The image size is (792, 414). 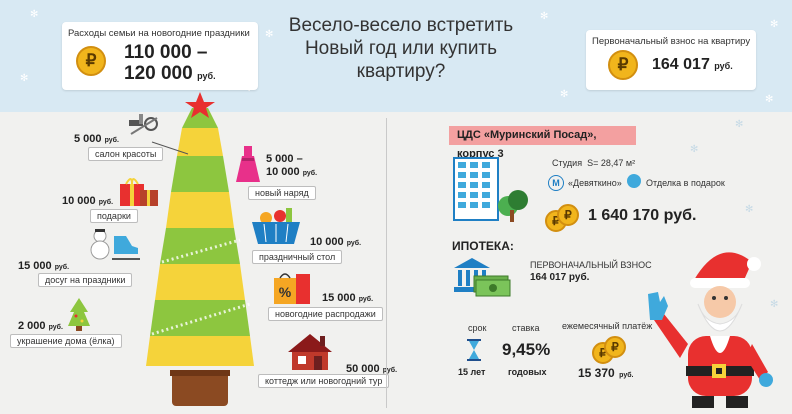 I want to click on sales-label: новогодние распродажи, so click(x=325, y=314).